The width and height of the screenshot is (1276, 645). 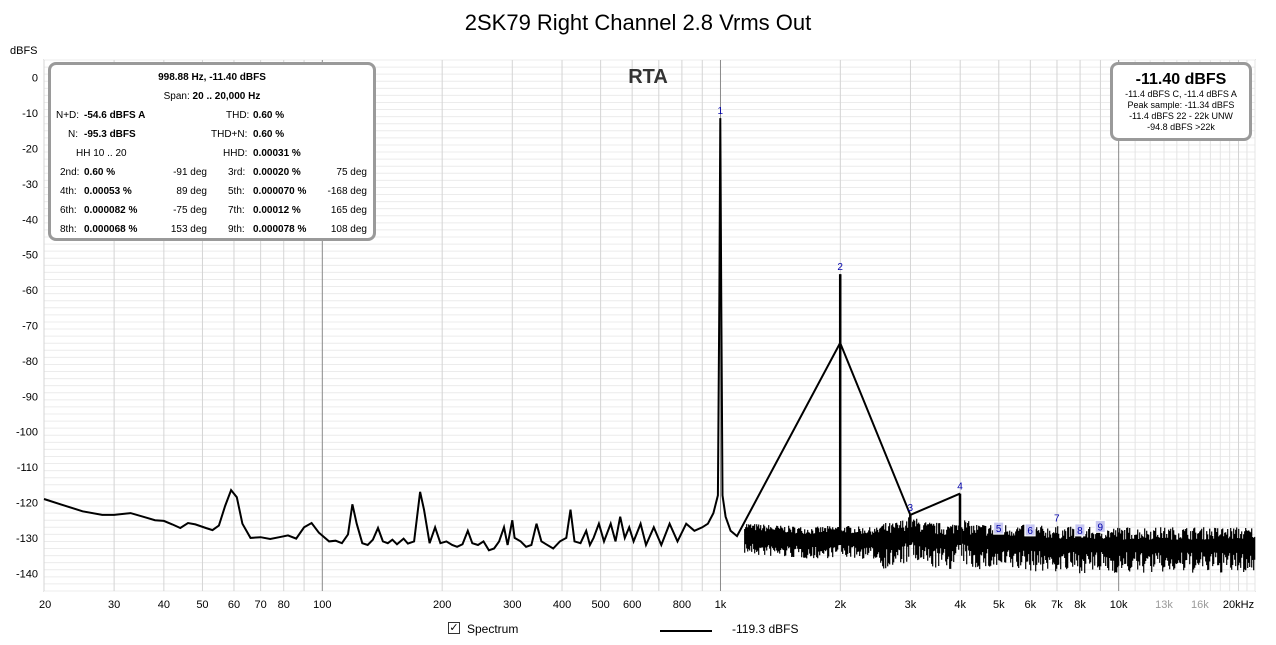 I want to click on harmonic-value: 0.00053 %, so click(x=108, y=191).